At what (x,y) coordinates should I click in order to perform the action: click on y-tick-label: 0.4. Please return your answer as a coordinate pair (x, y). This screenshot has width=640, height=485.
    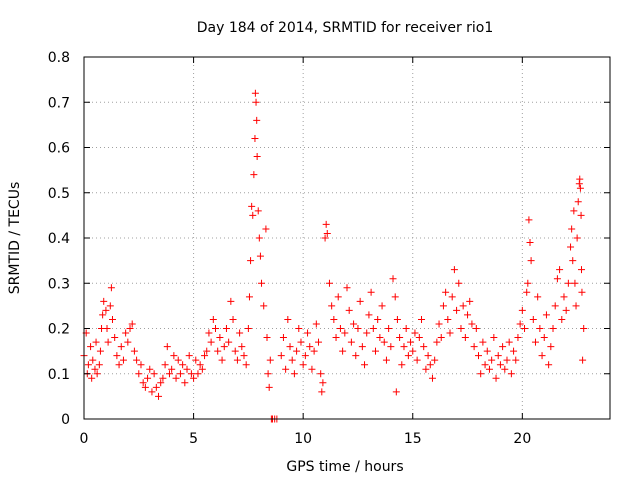
    Looking at the image, I should click on (59, 239).